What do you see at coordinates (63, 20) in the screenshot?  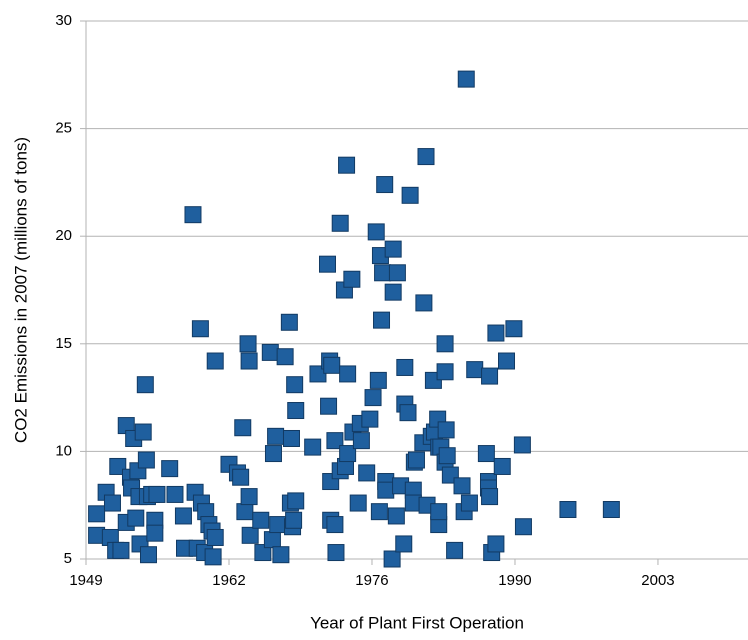 I see `y-tick-label: 30` at bounding box center [63, 20].